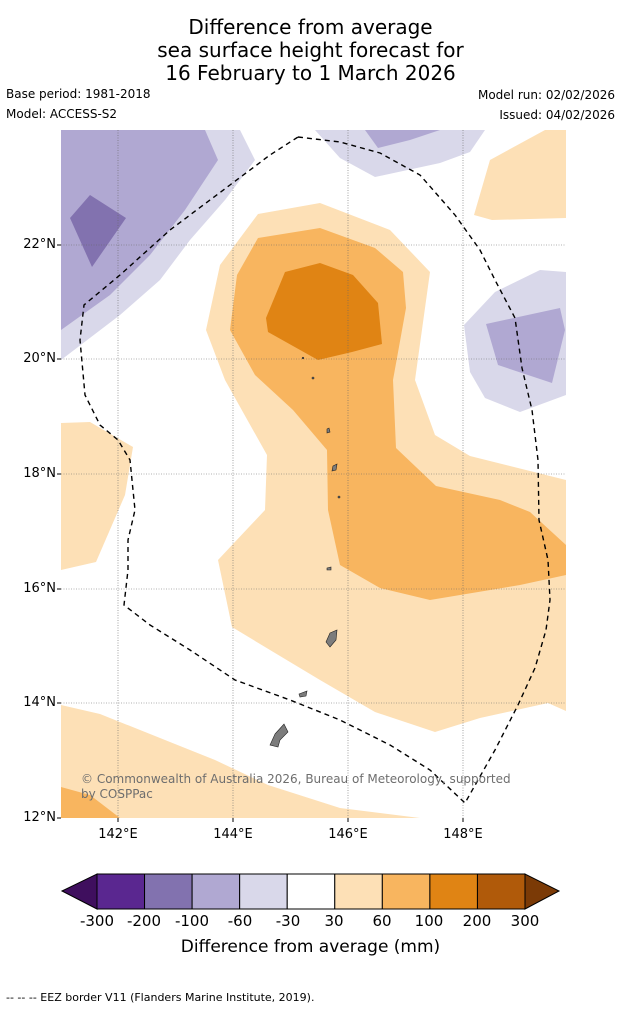  What do you see at coordinates (39, 817) in the screenshot?
I see `lat-label: 12°N` at bounding box center [39, 817].